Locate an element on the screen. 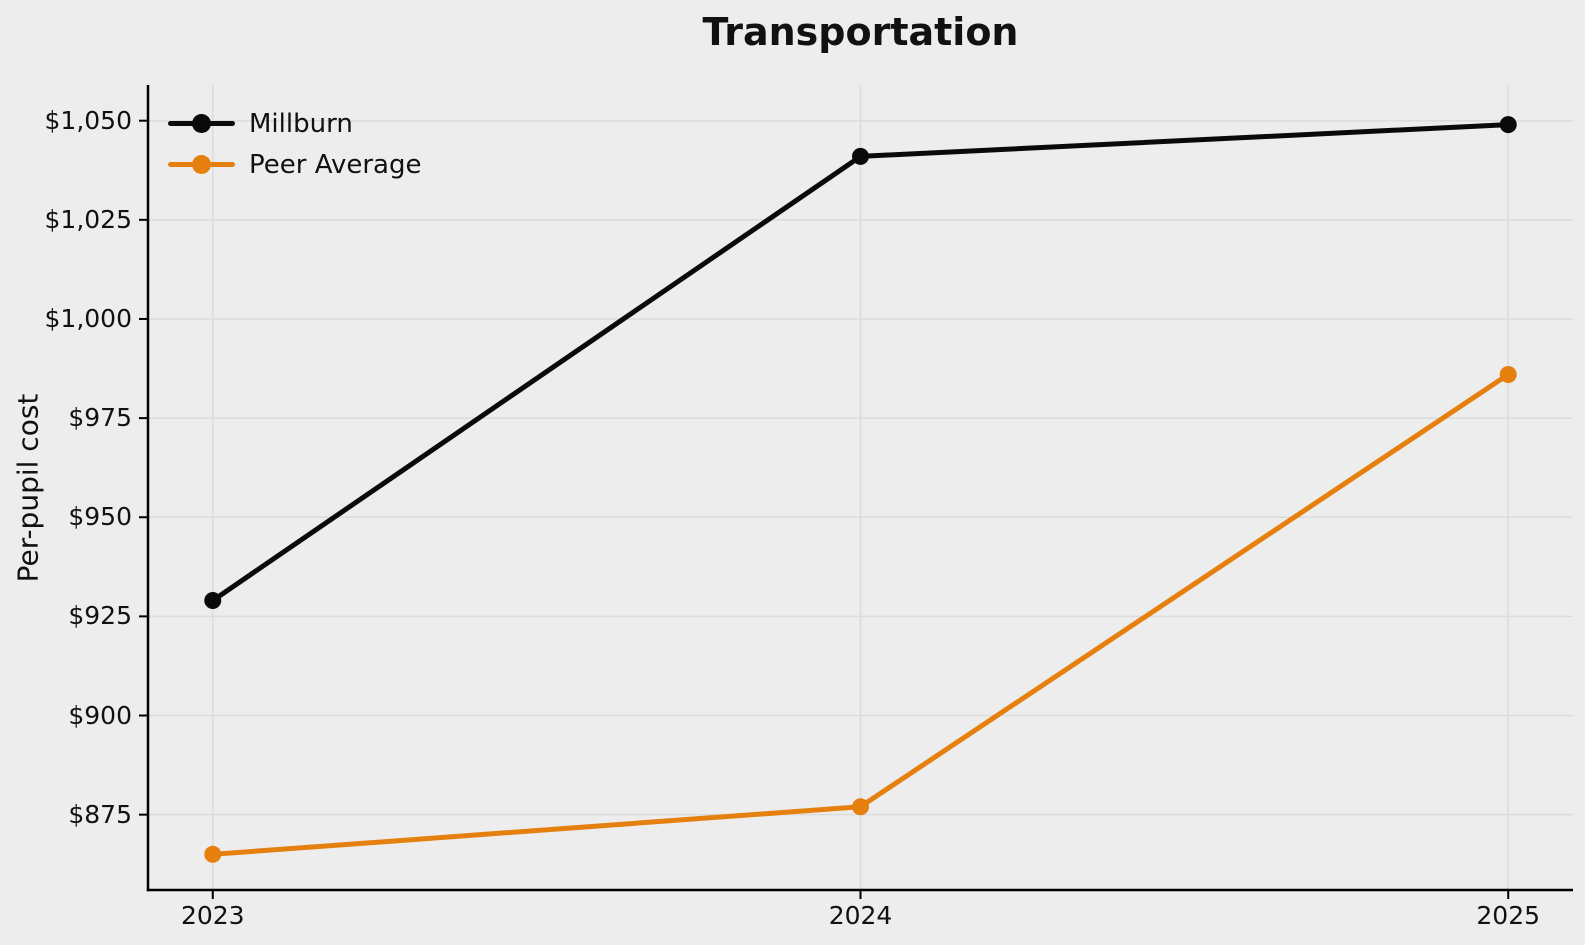 The width and height of the screenshot is (1585, 945). x-tick-label: 2024 is located at coordinates (860, 915).